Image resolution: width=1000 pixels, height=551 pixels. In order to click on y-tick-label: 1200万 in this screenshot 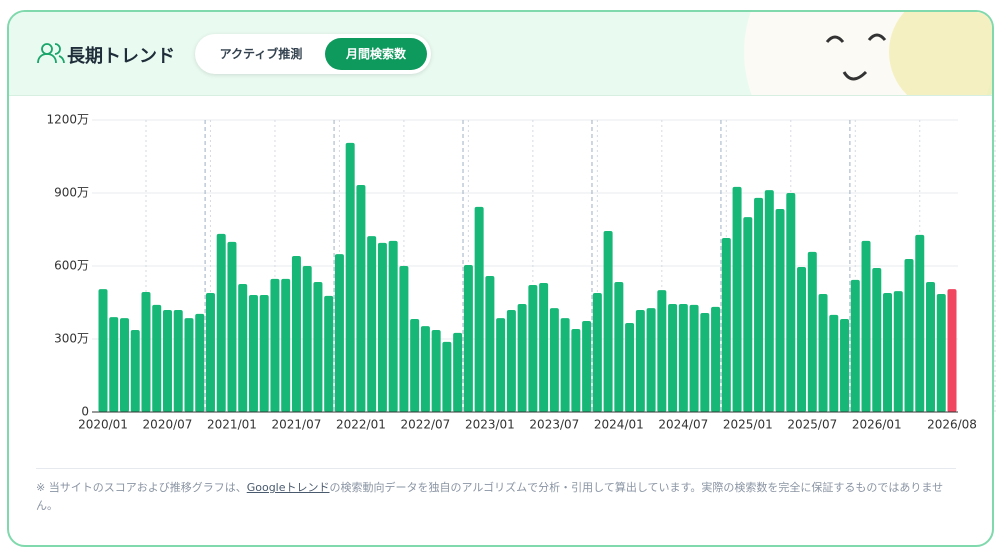, I will do `click(67, 120)`.